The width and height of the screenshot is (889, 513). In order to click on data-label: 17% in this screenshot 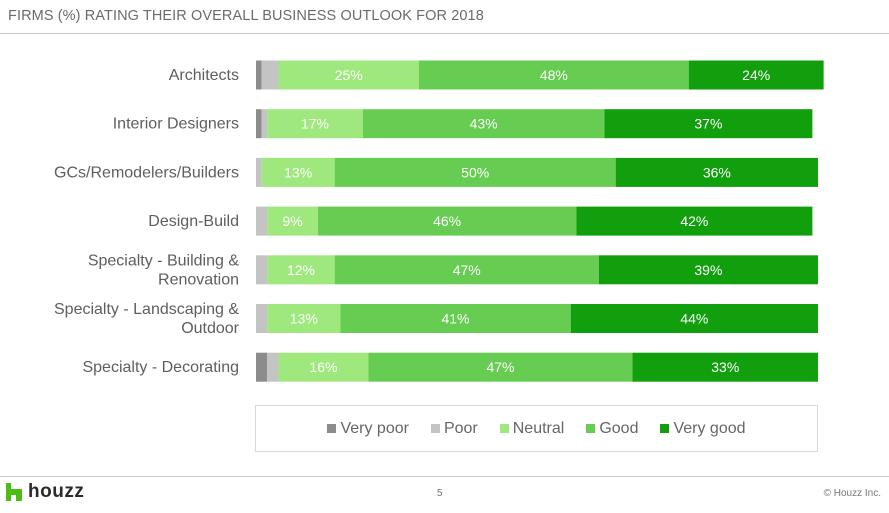, I will do `click(315, 124)`.